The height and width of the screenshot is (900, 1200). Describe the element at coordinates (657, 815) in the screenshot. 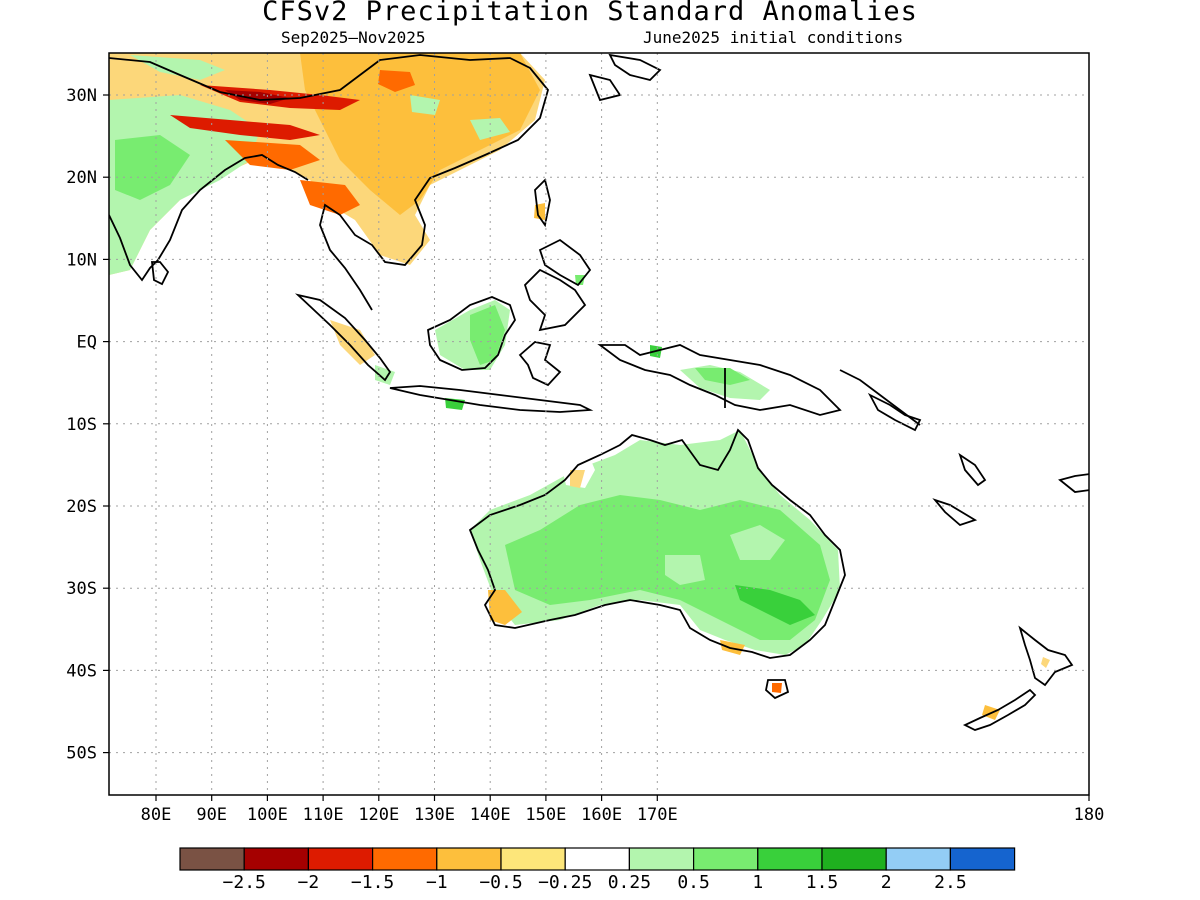

I see `lon-tick-label: 170E` at that location.